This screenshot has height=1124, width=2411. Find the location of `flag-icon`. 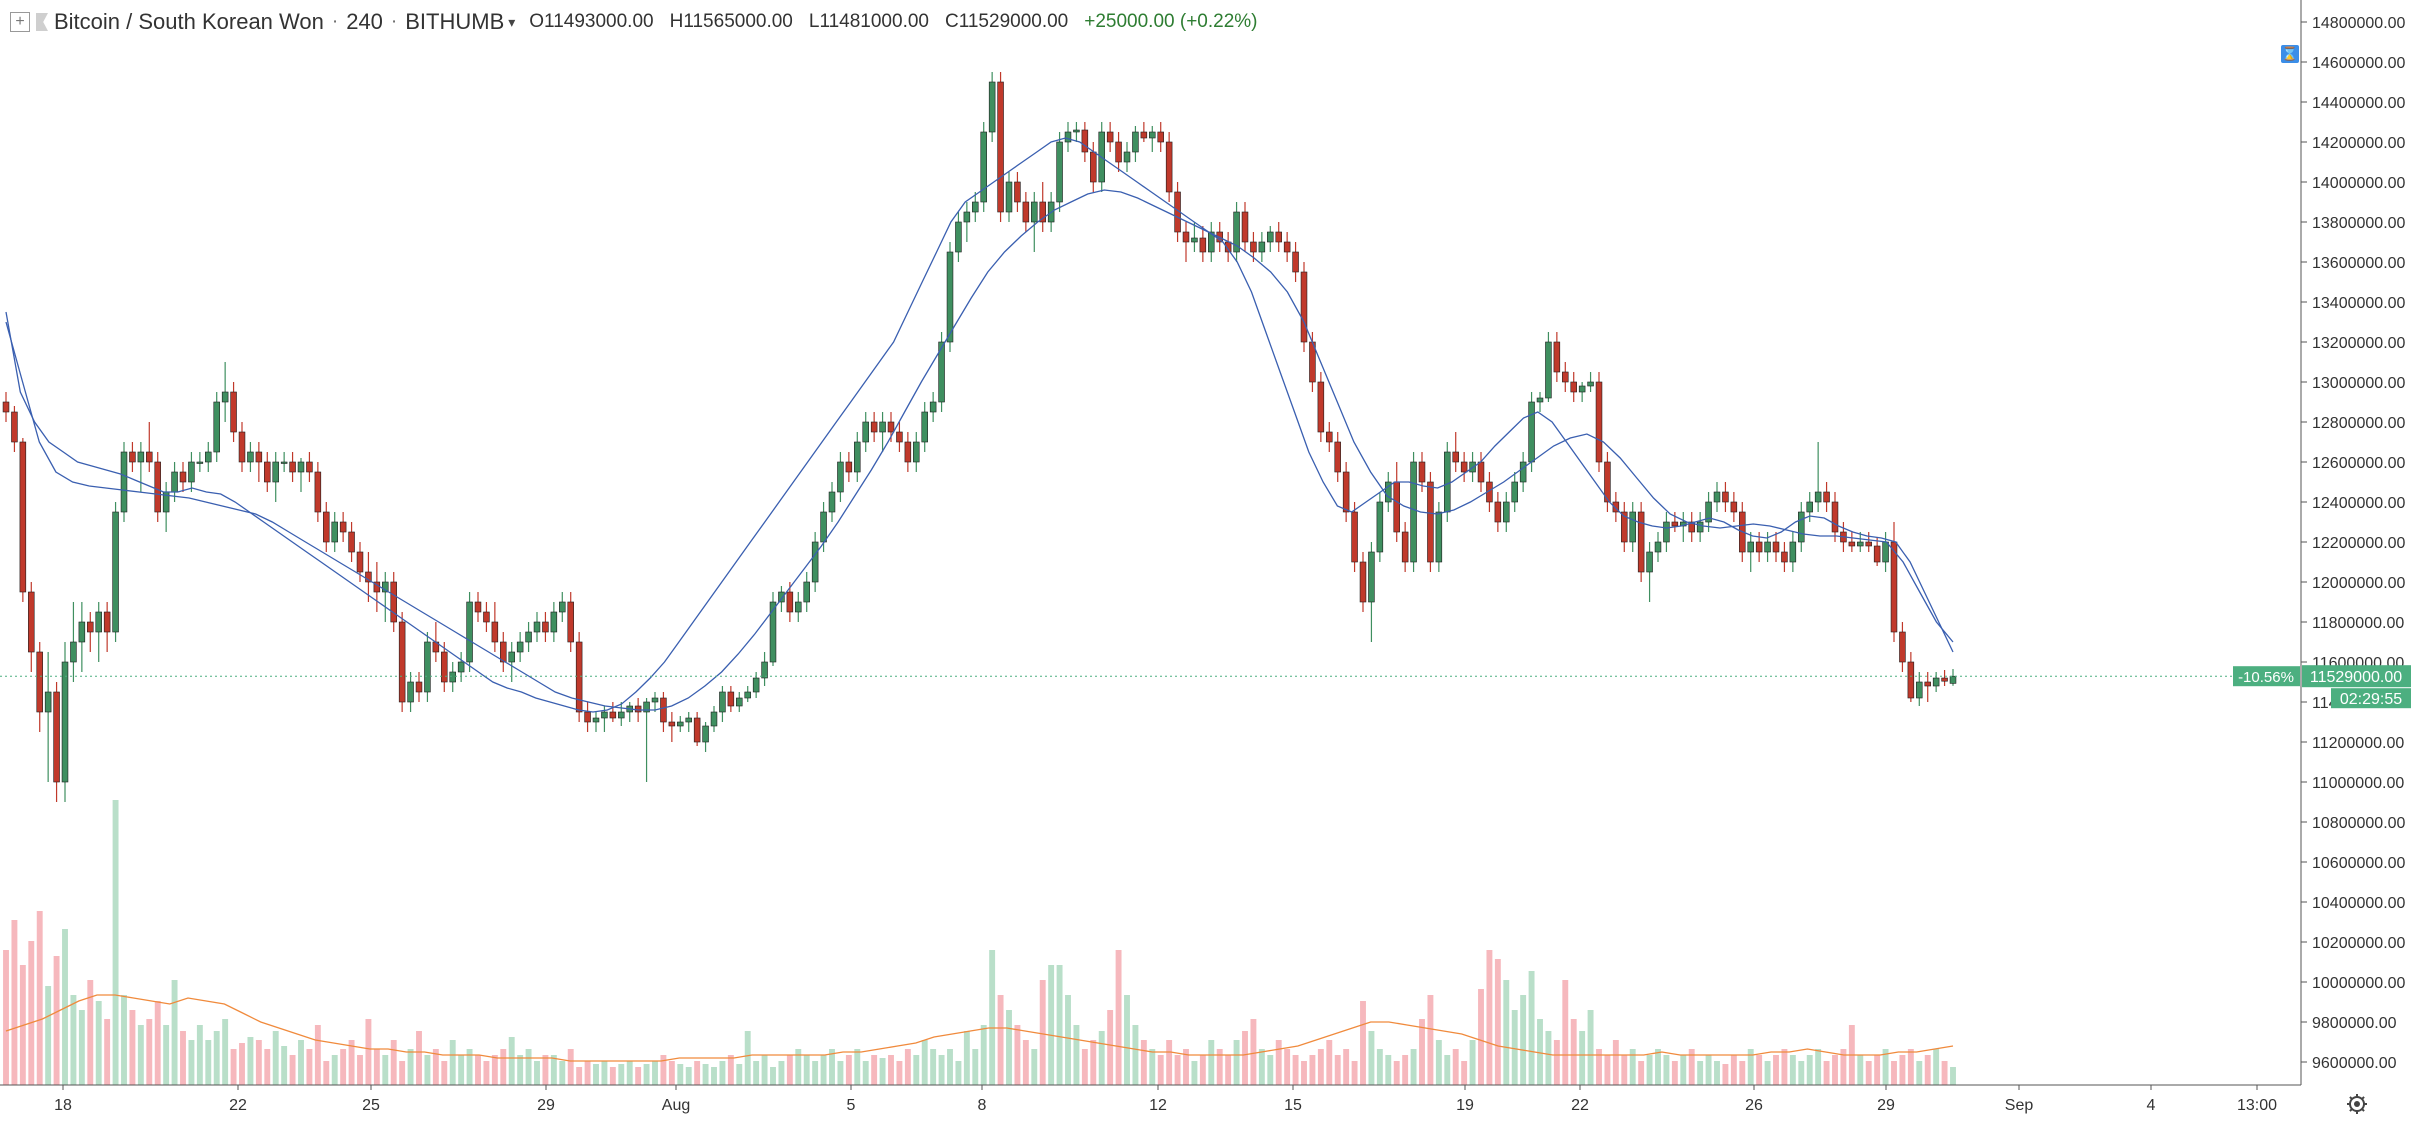

flag-icon is located at coordinates (42, 22).